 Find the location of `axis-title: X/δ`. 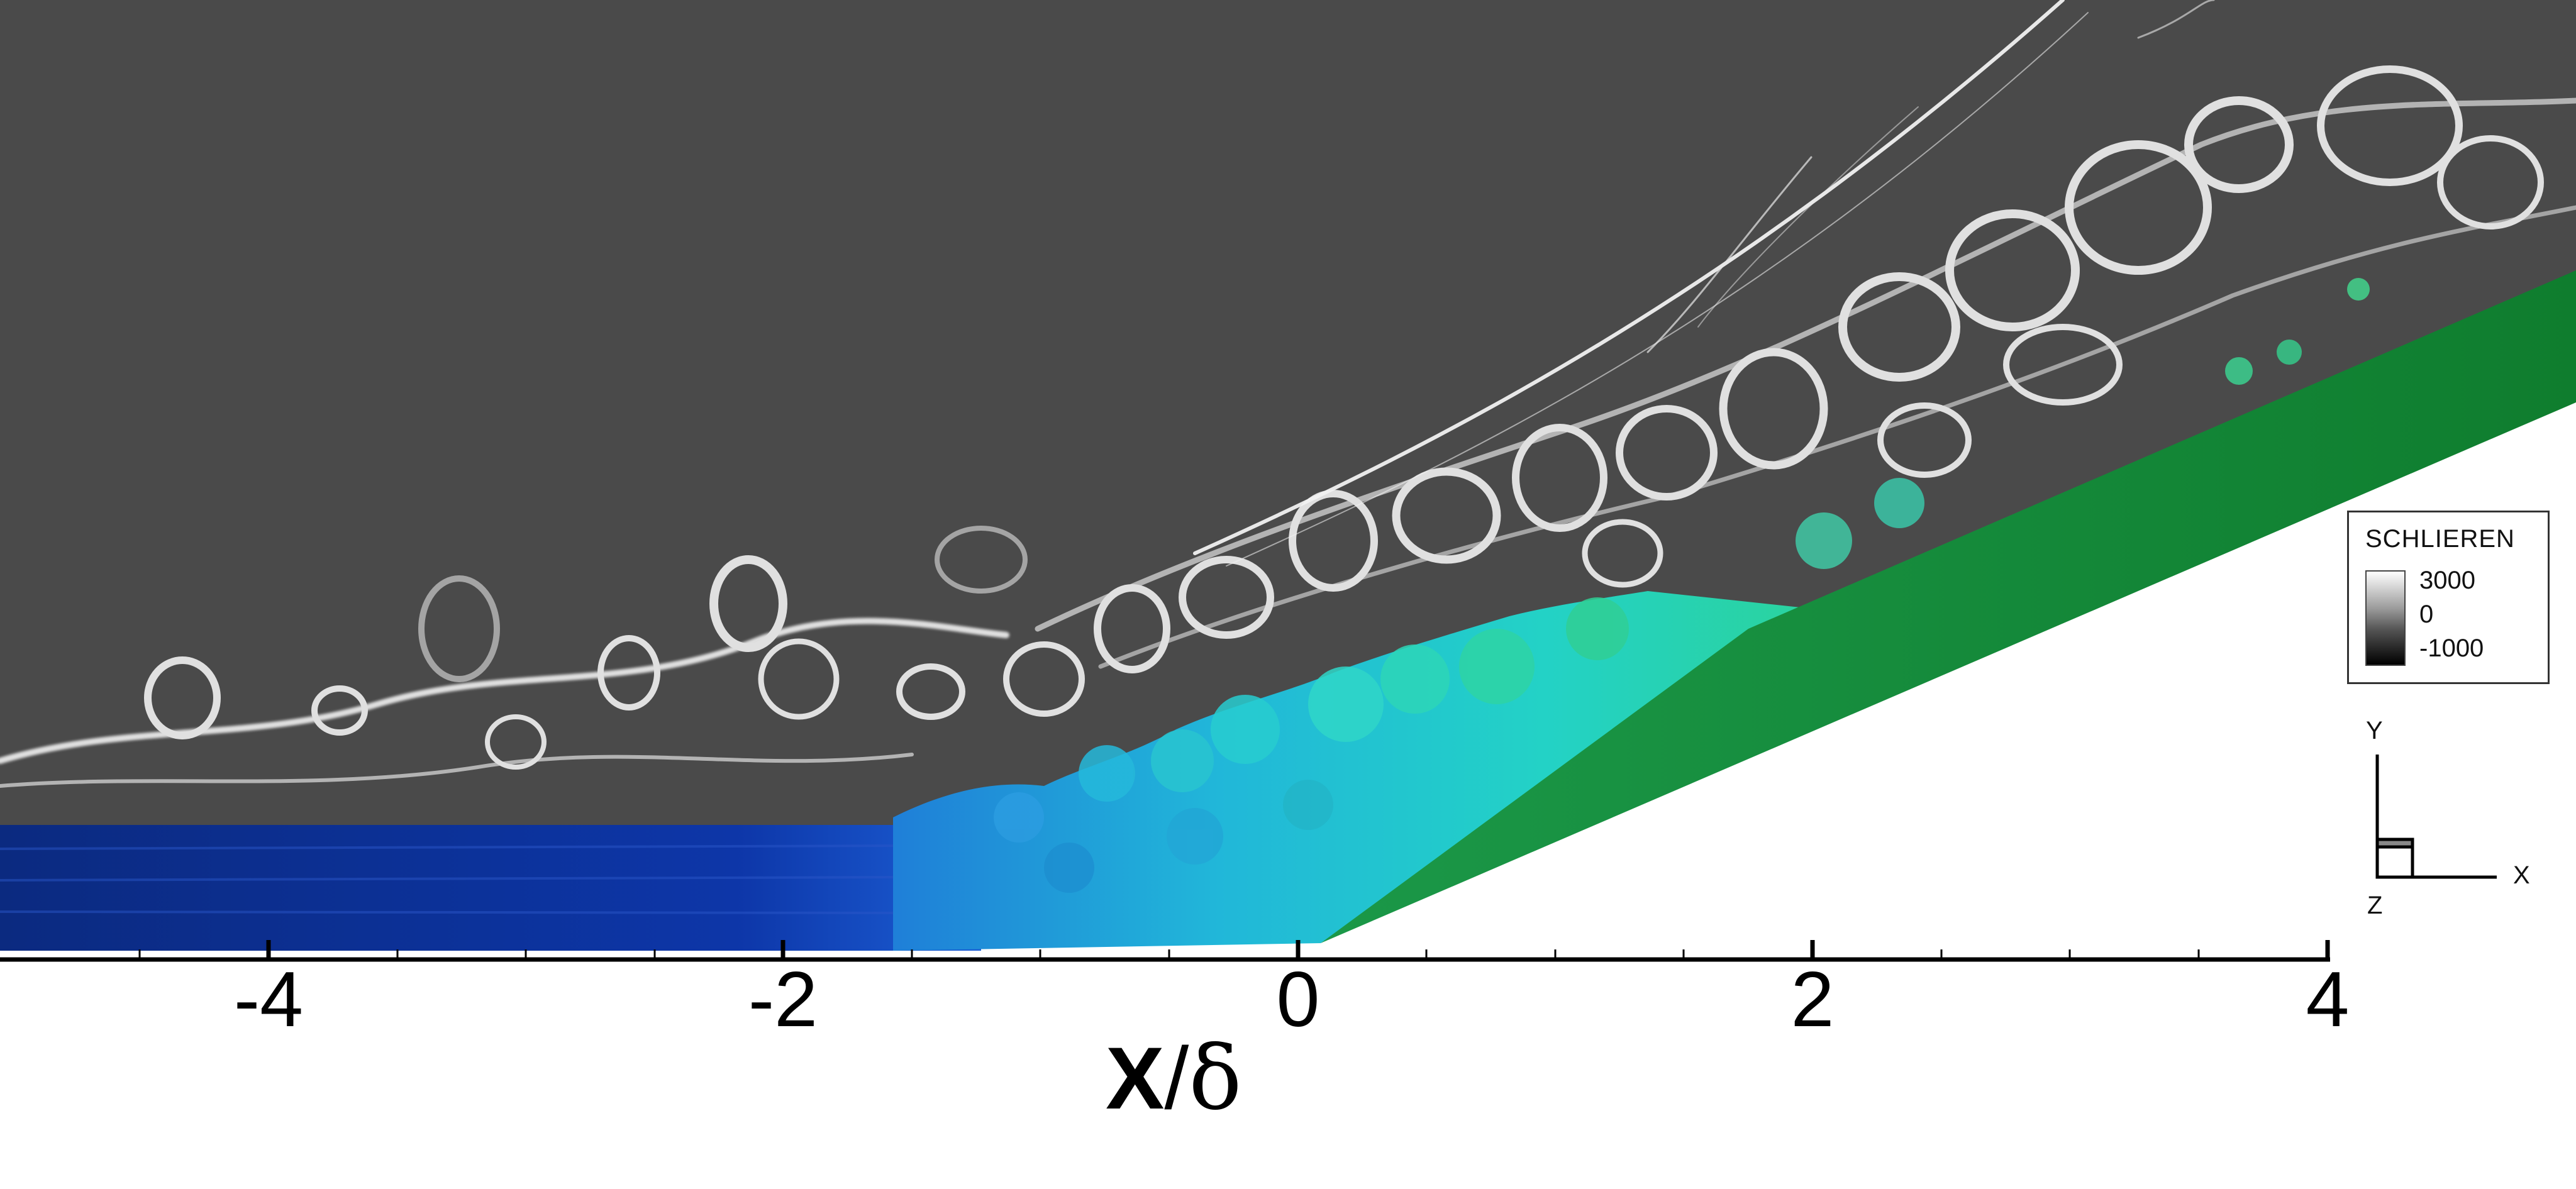

axis-title: X/δ is located at coordinates (1174, 1078).